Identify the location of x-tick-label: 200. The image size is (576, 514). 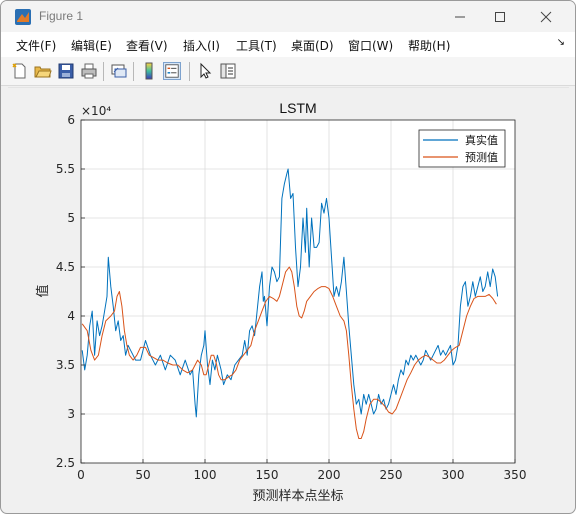
(329, 475).